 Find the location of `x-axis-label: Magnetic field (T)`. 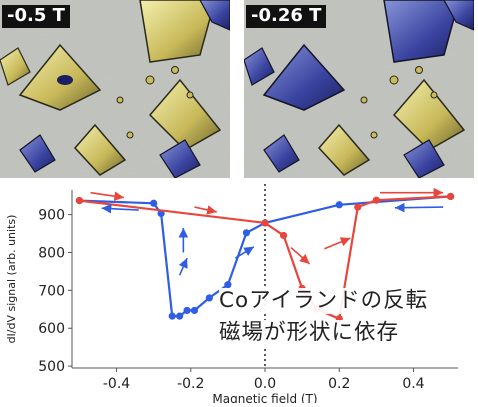

x-axis-label: Magnetic field (T) is located at coordinates (264, 397).